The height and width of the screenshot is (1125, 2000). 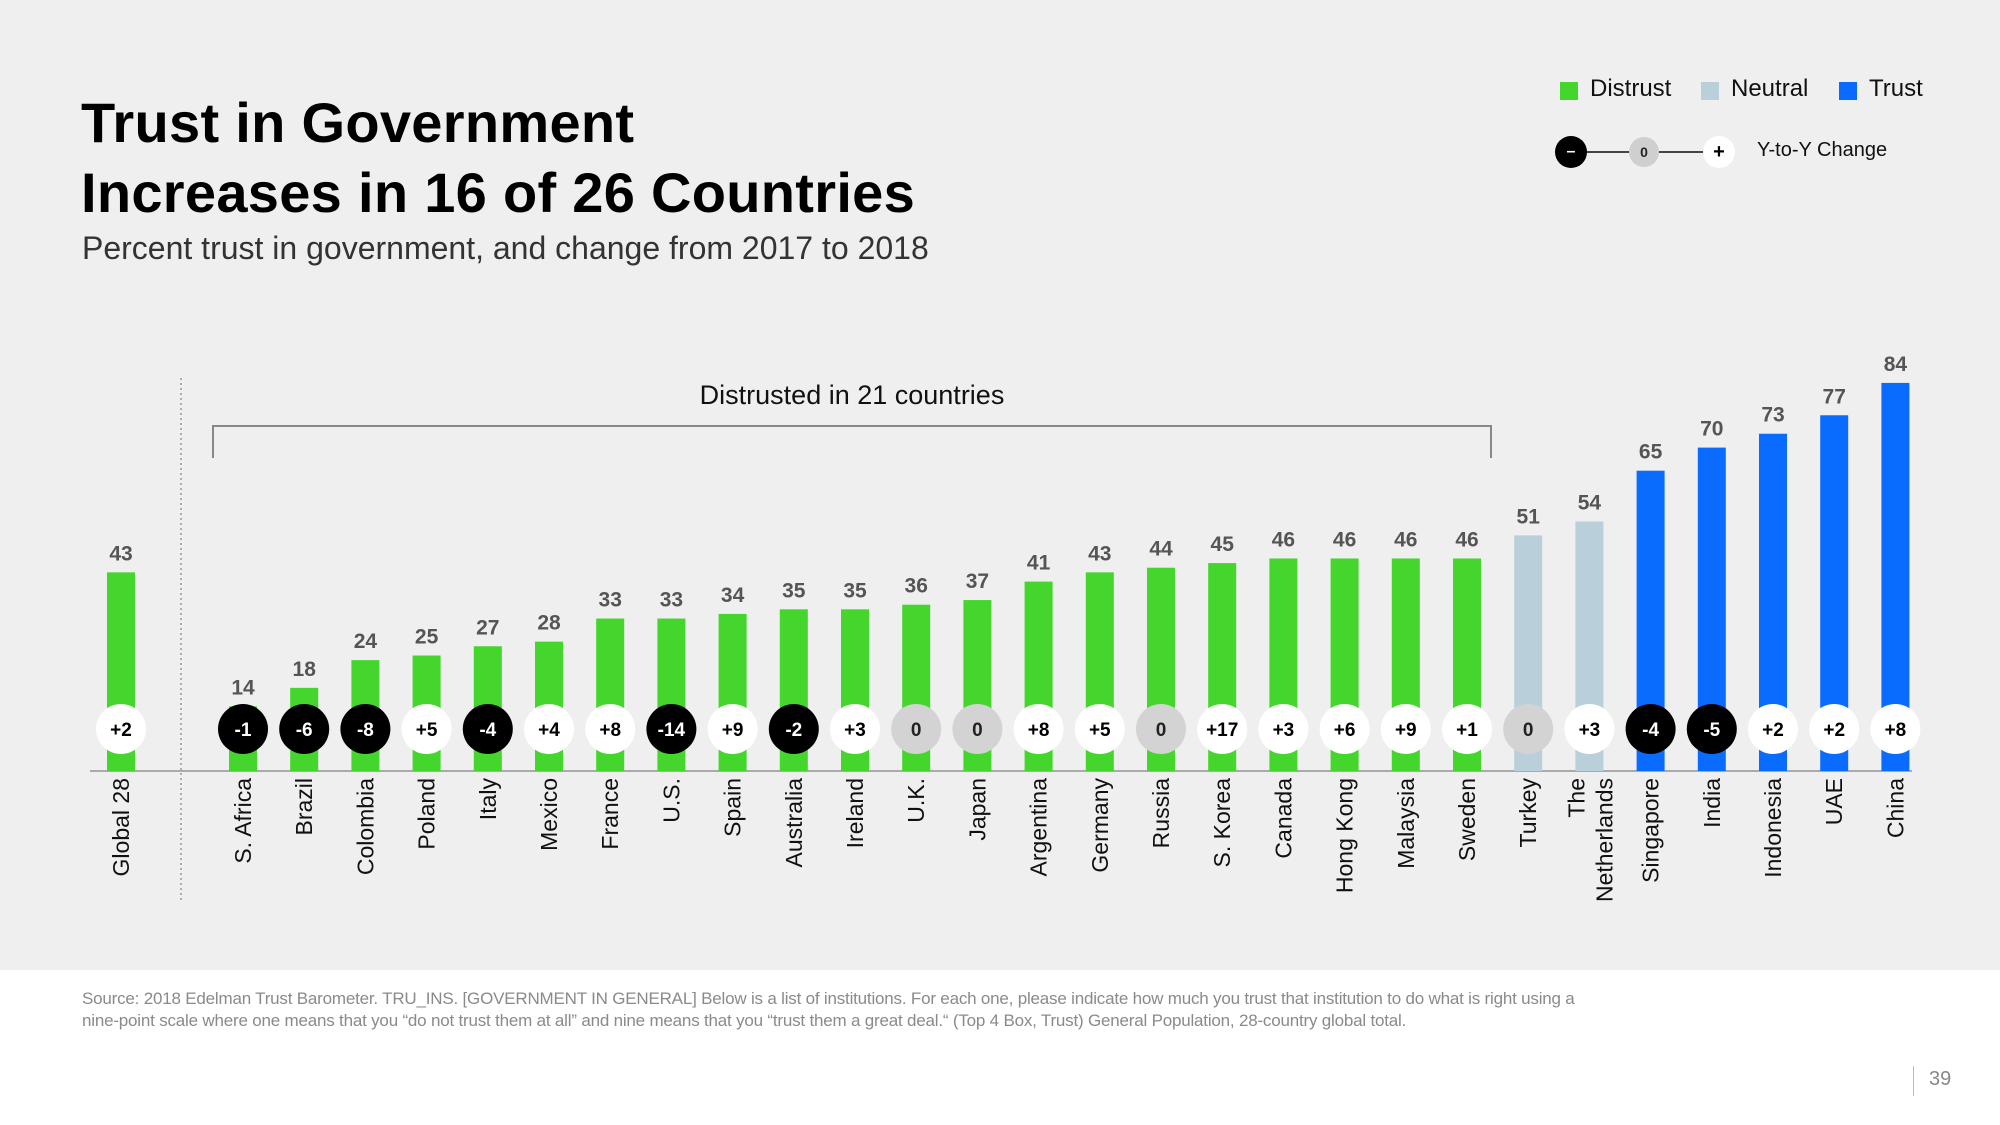 What do you see at coordinates (671, 800) in the screenshot?
I see `category-label-u-s: U.S.` at bounding box center [671, 800].